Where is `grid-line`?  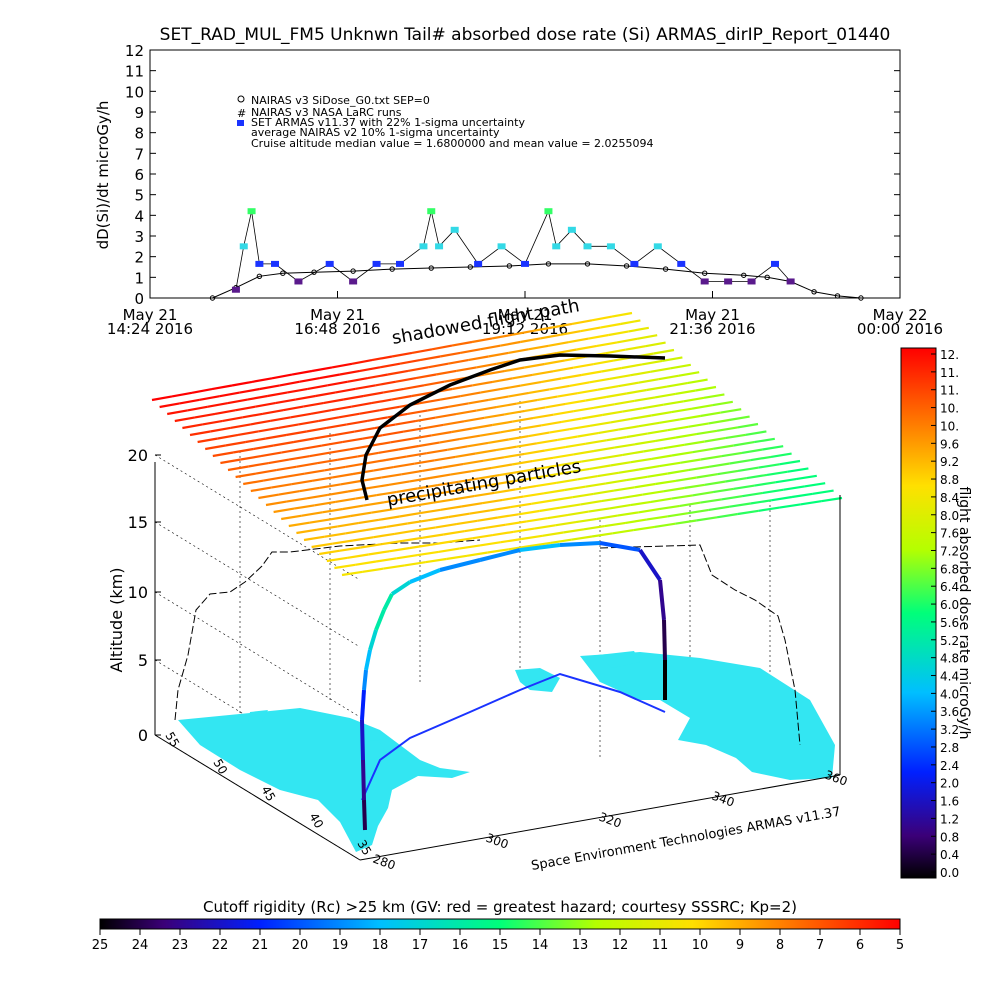 grid-line is located at coordinates (257, 584).